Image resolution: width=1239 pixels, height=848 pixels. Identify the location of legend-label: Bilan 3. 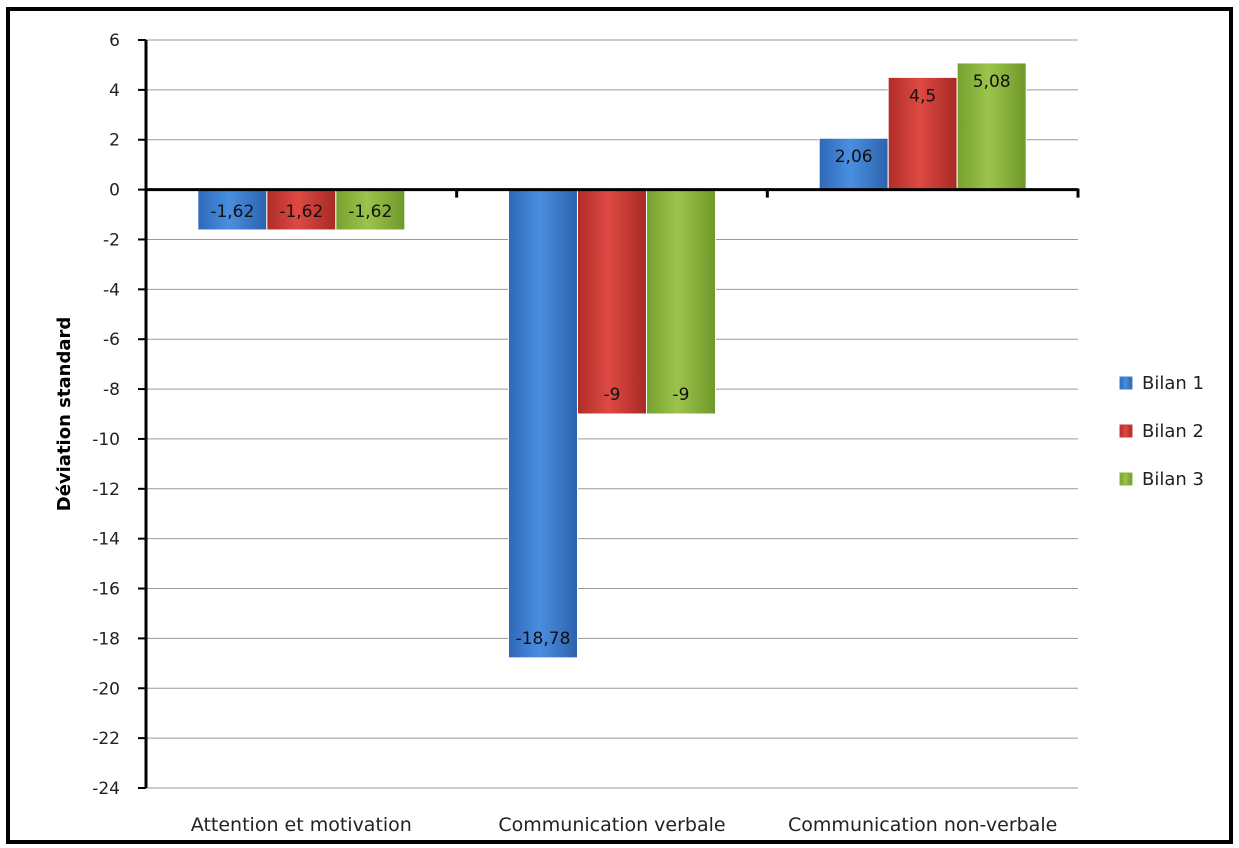
(1173, 479).